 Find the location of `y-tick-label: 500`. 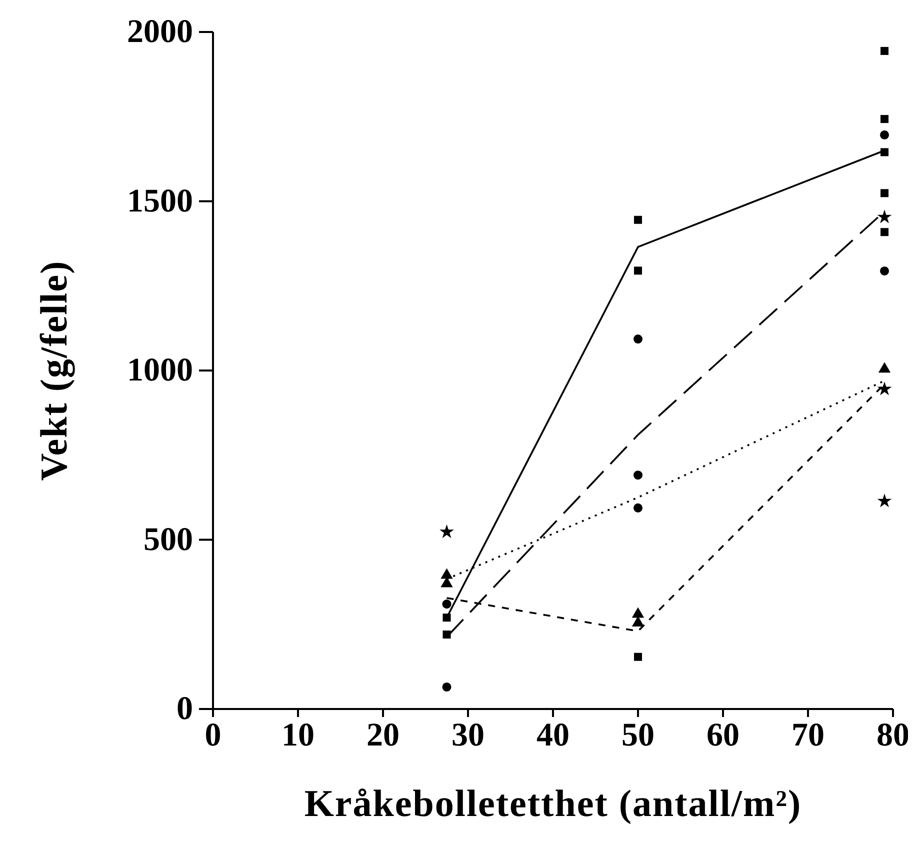

y-tick-label: 500 is located at coordinates (168, 540).